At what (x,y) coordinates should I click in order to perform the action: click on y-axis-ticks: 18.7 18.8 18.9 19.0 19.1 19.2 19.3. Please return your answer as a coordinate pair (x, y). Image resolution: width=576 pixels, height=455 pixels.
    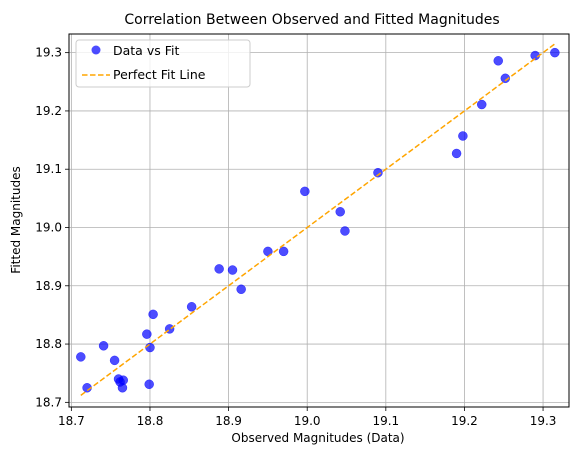
    Looking at the image, I should click on (52, 227).